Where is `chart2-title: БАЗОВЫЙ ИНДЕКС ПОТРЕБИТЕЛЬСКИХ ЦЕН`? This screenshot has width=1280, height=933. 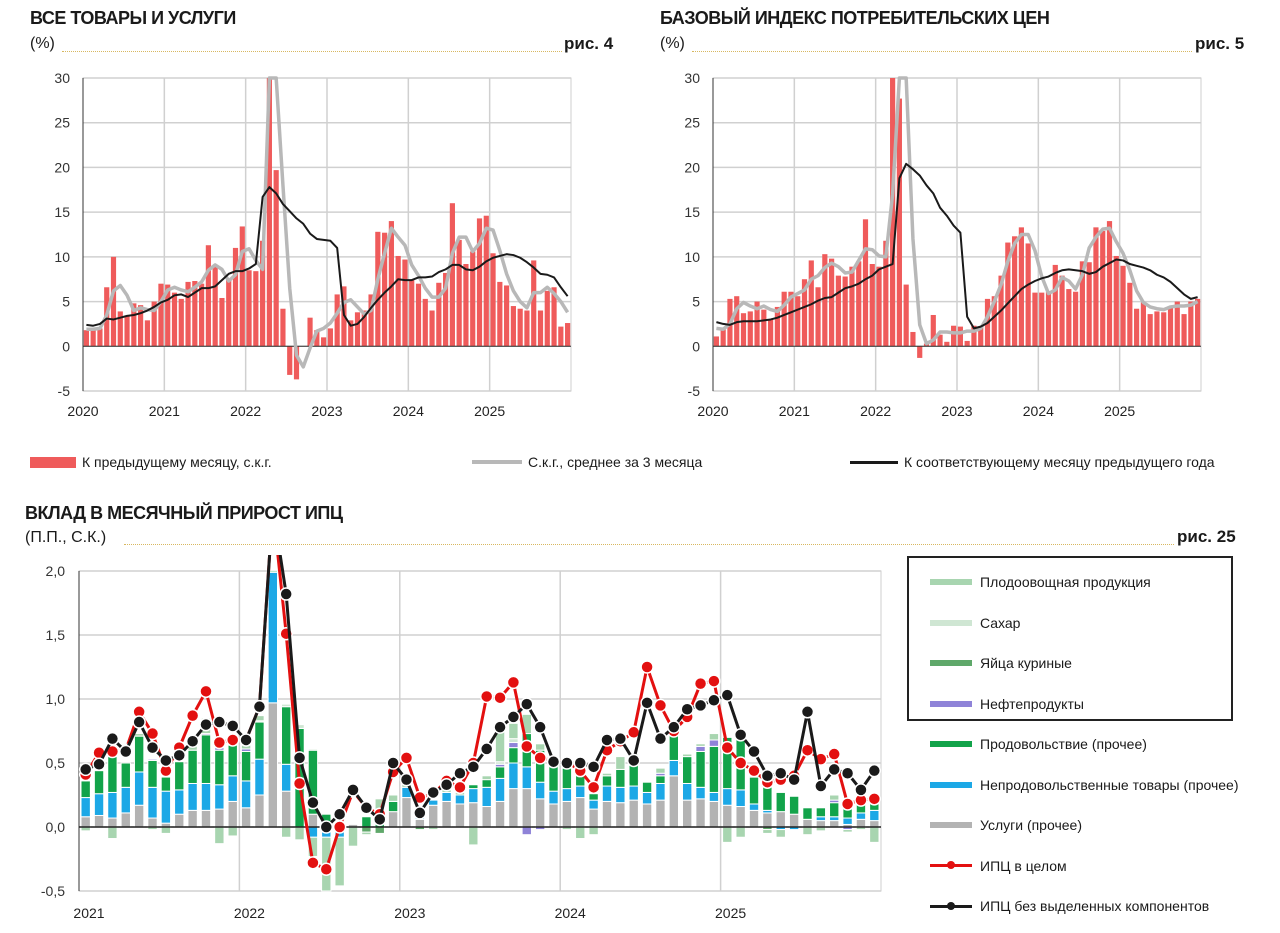
chart2-title: БАЗОВЫЙ ИНДЕКС ПОТРЕБИТЕЛЬСКИХ ЦЕН is located at coordinates (855, 18).